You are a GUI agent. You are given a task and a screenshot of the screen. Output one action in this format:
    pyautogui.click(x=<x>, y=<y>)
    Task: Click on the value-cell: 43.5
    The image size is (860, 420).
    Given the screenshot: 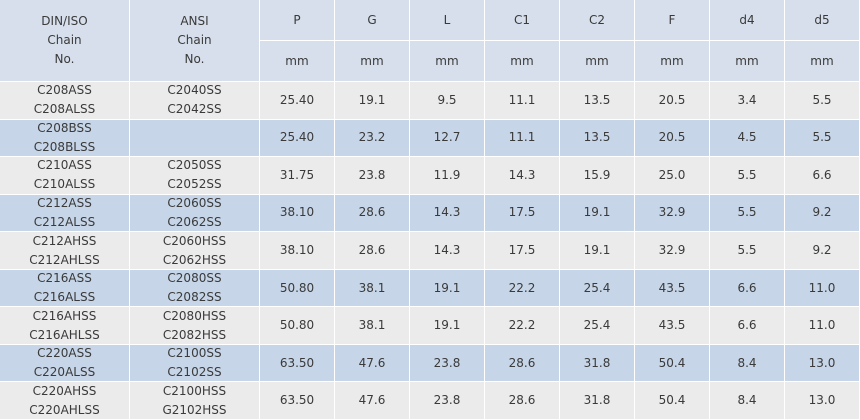 What is the action you would take?
    pyautogui.click(x=672, y=326)
    